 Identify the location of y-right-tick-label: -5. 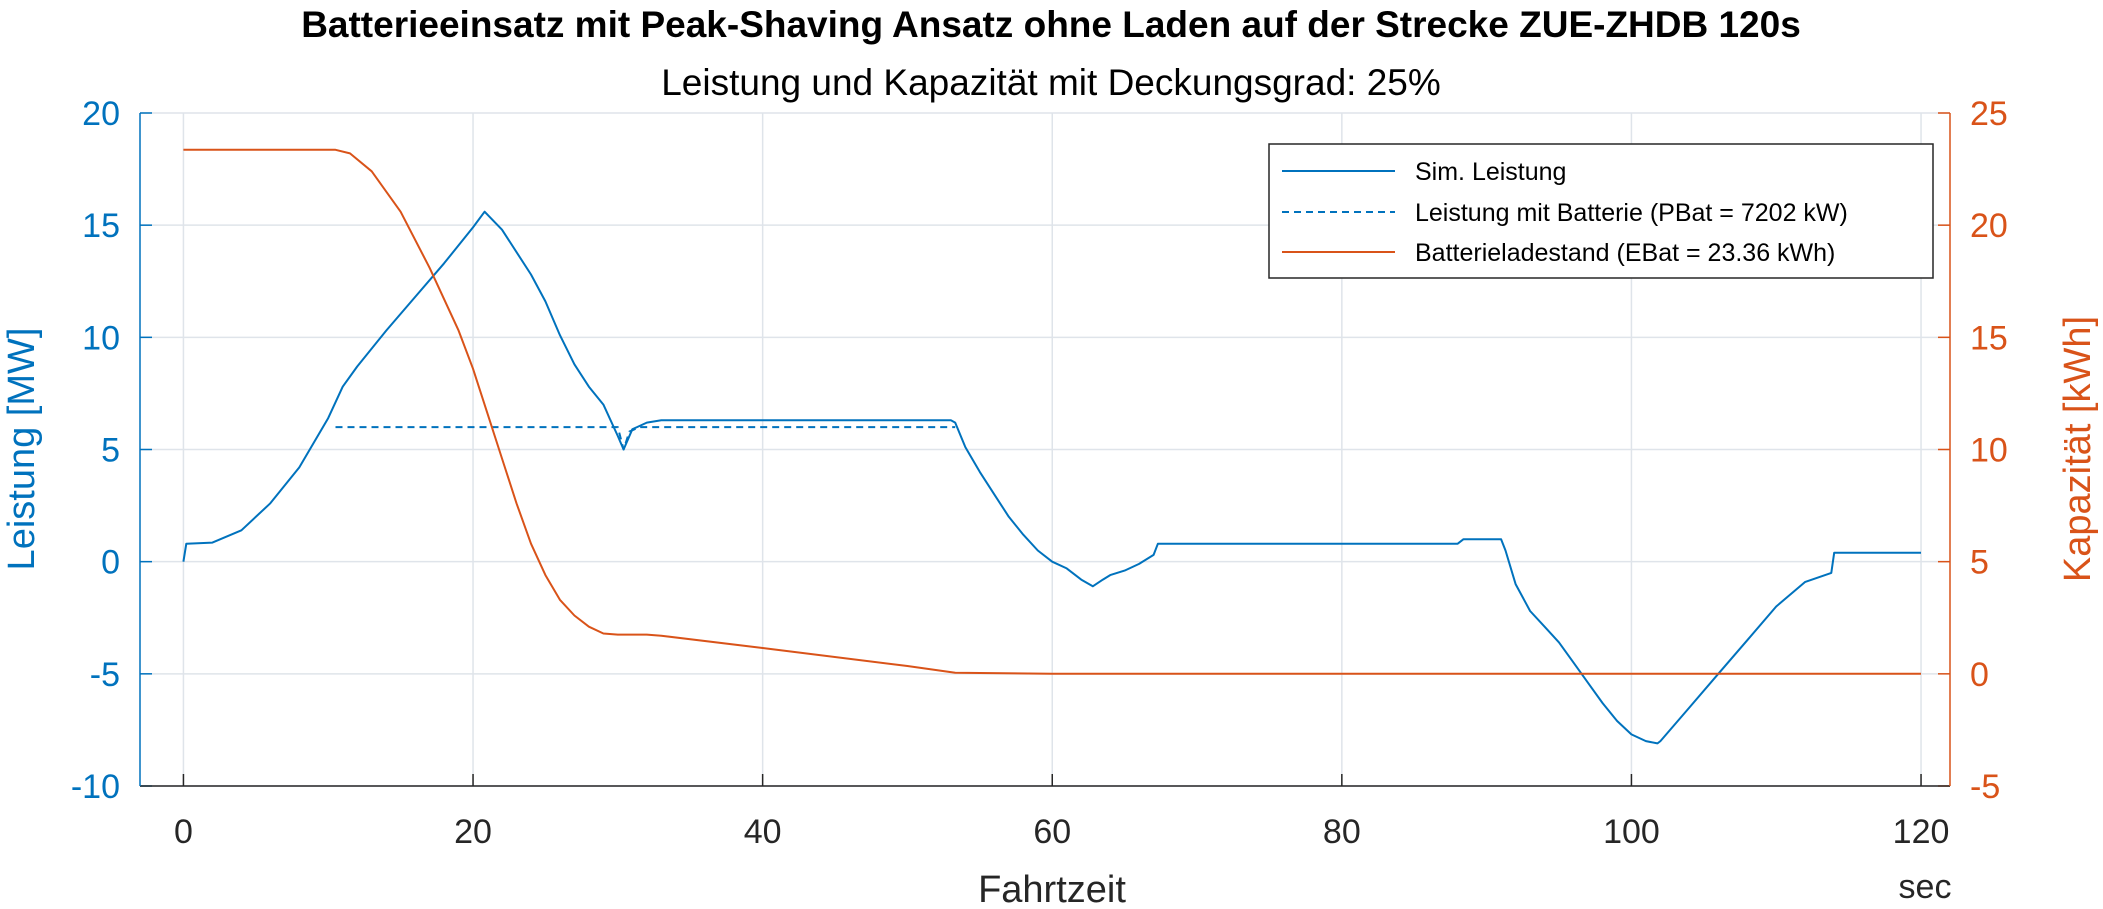
(1985, 787).